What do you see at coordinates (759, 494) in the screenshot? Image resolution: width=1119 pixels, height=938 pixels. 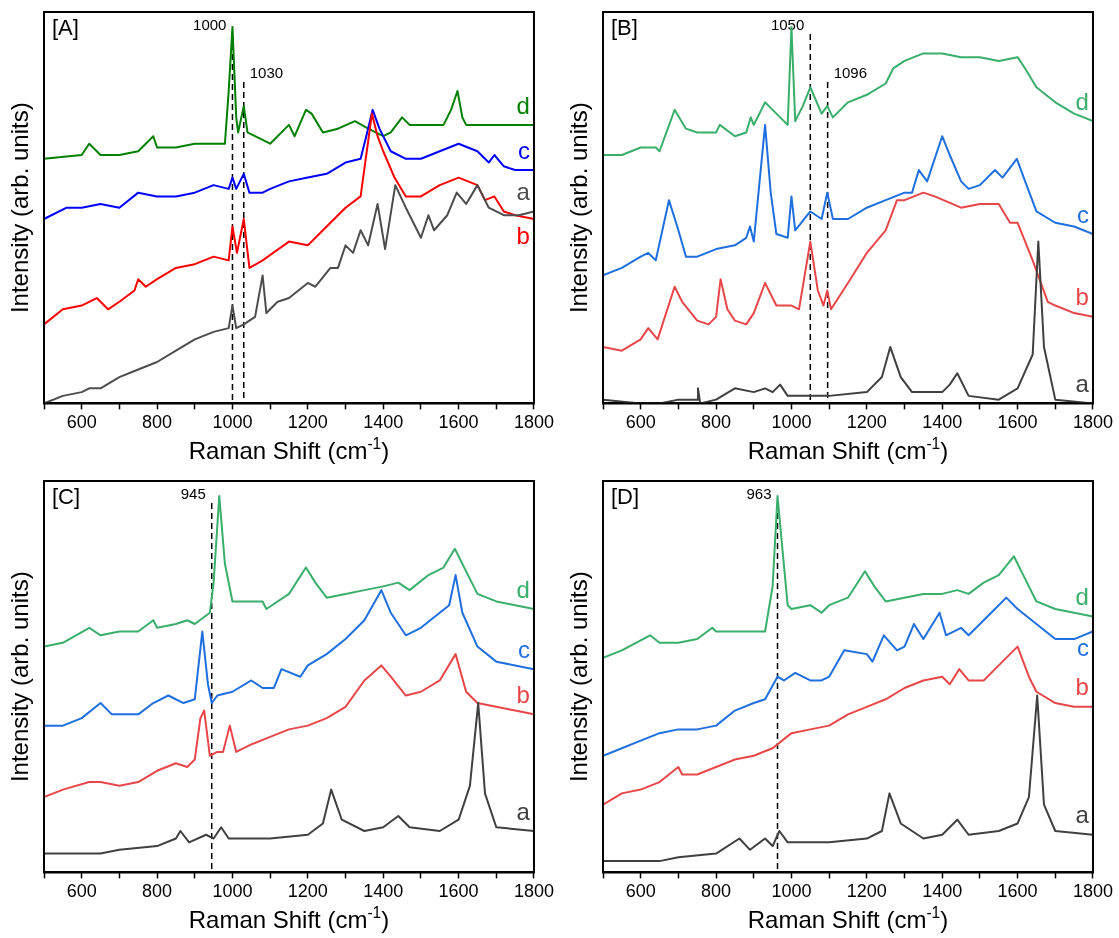 I see `ref-line-label: 963` at bounding box center [759, 494].